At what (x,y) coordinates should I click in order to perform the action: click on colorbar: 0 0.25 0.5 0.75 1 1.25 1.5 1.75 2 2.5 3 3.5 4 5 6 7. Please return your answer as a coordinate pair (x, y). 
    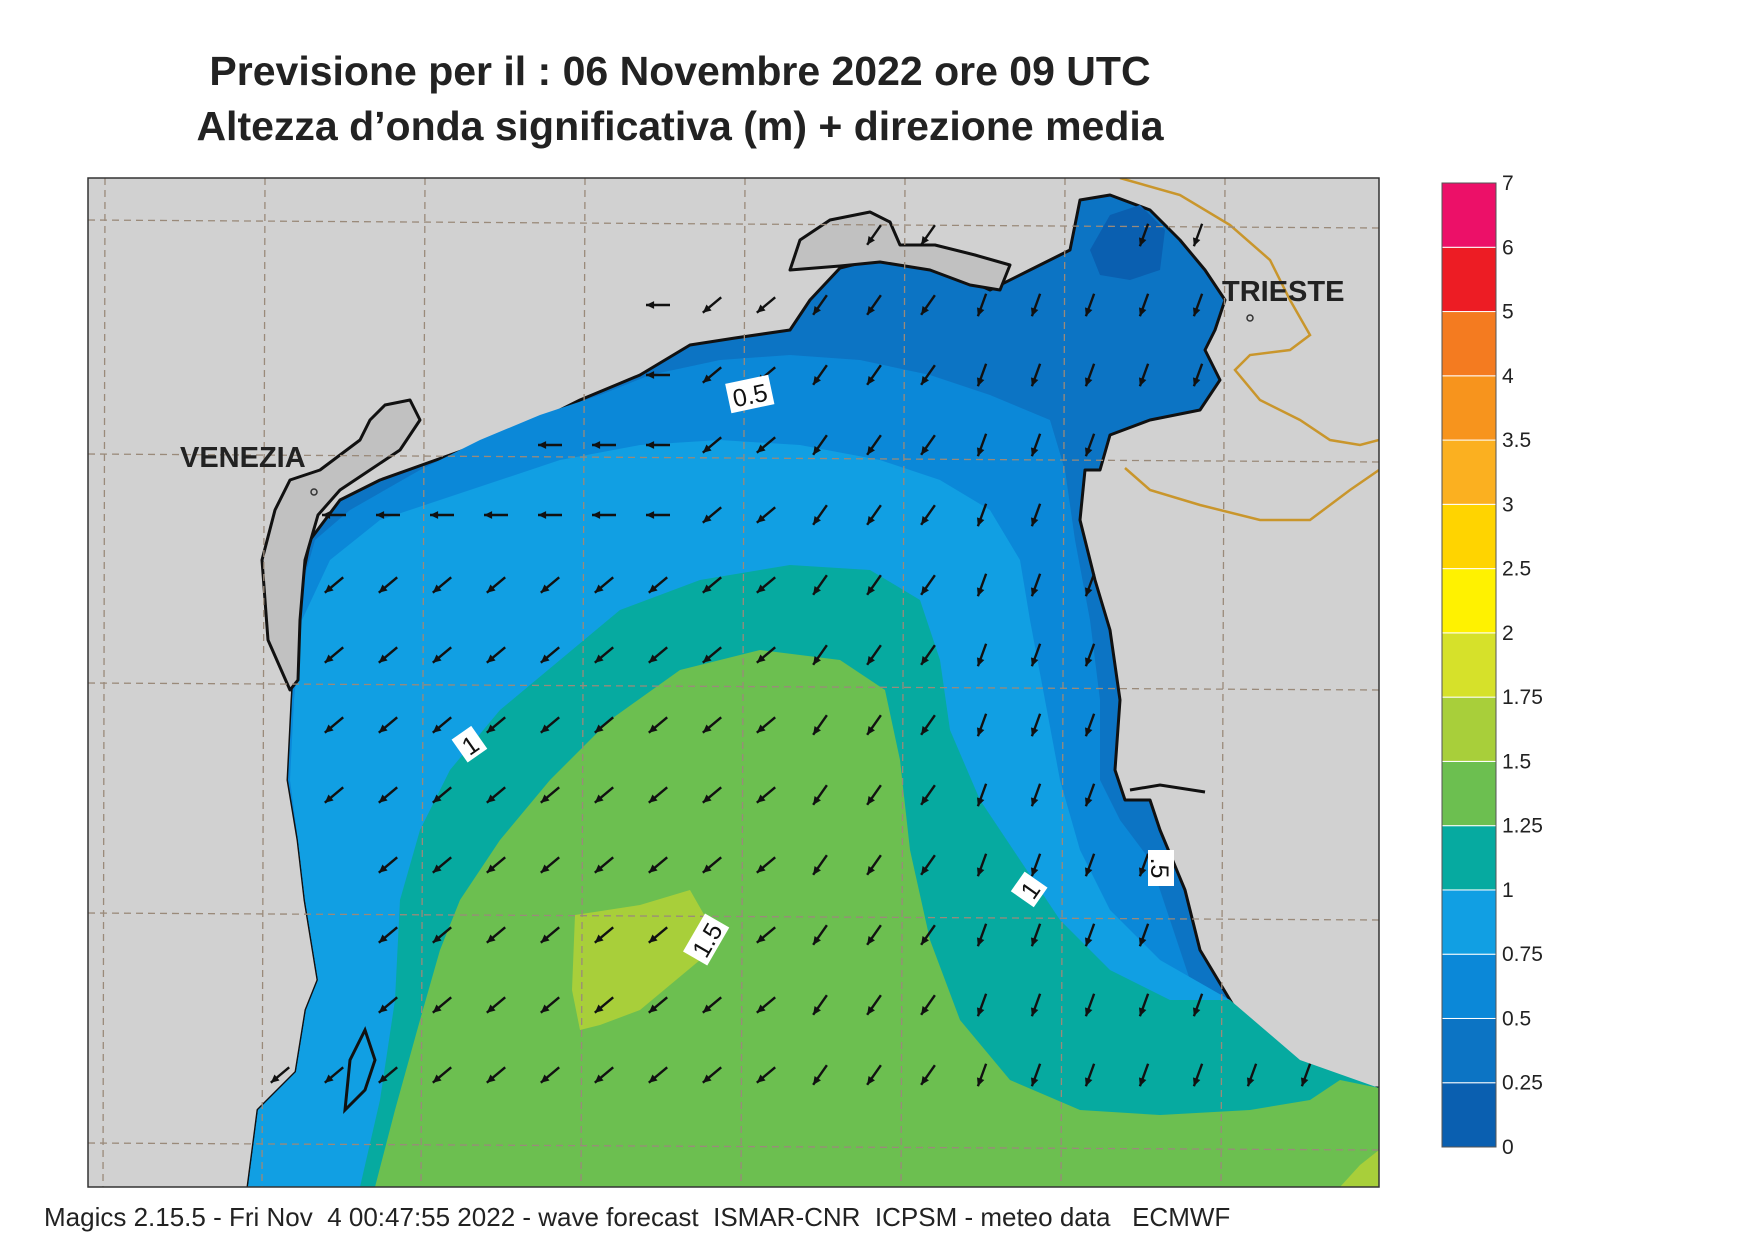
    Looking at the image, I should click on (1492, 665).